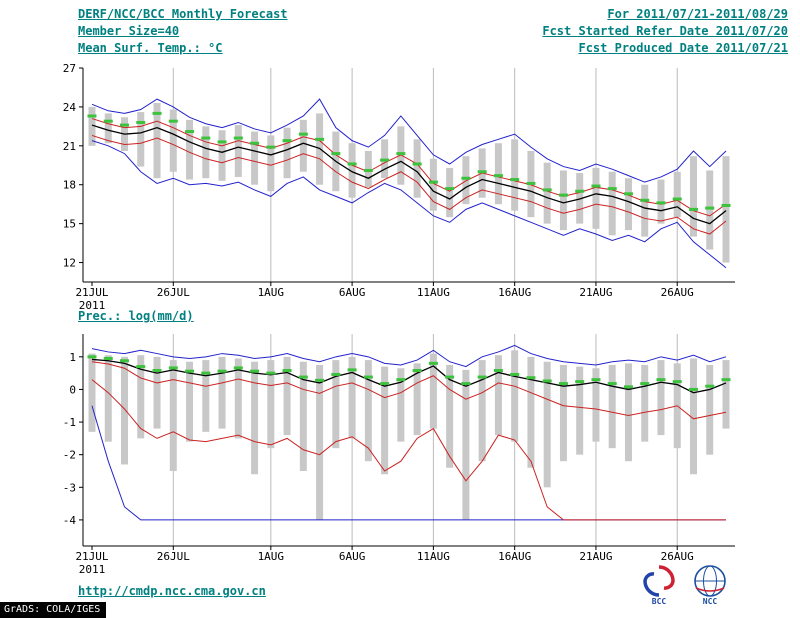 This screenshot has width=800, height=618. I want to click on ncc-logo: NCC, so click(710, 585).